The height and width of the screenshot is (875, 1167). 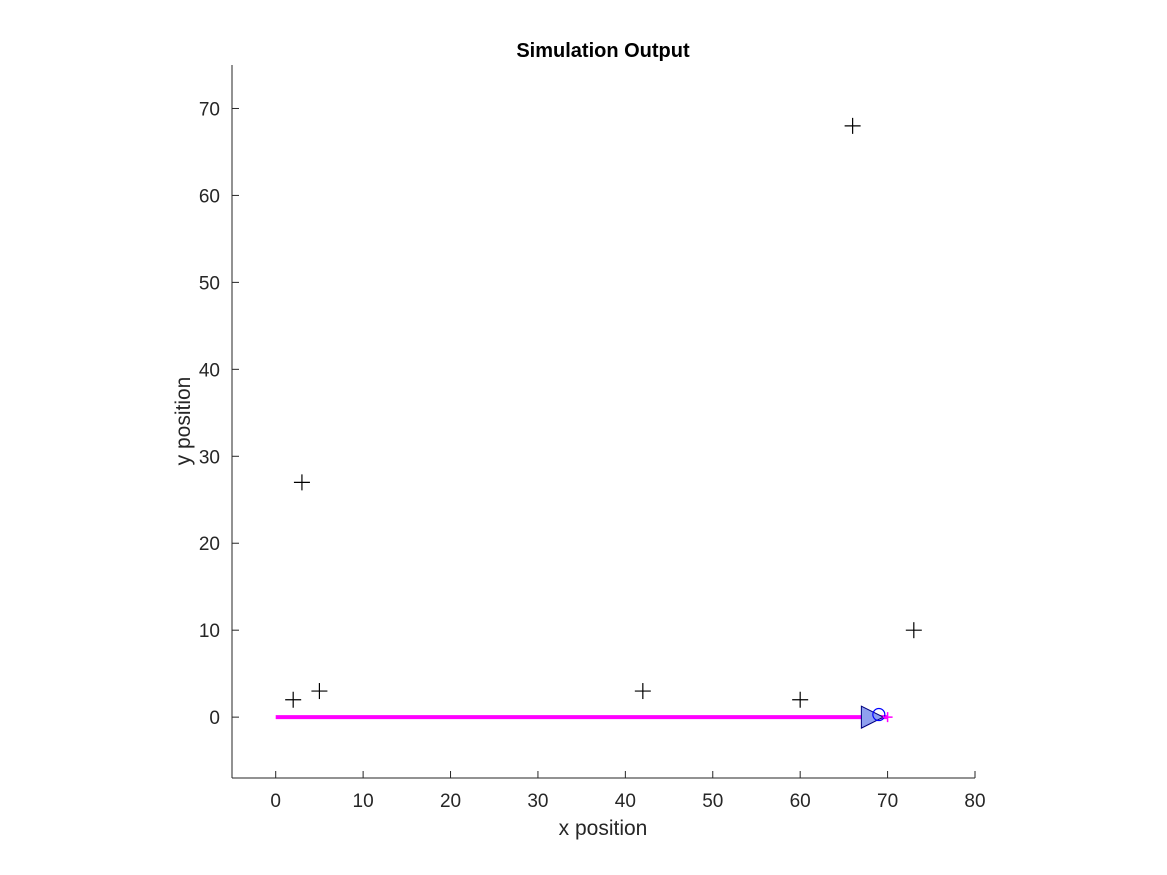 I want to click on x-tick-label: 60, so click(x=800, y=801).